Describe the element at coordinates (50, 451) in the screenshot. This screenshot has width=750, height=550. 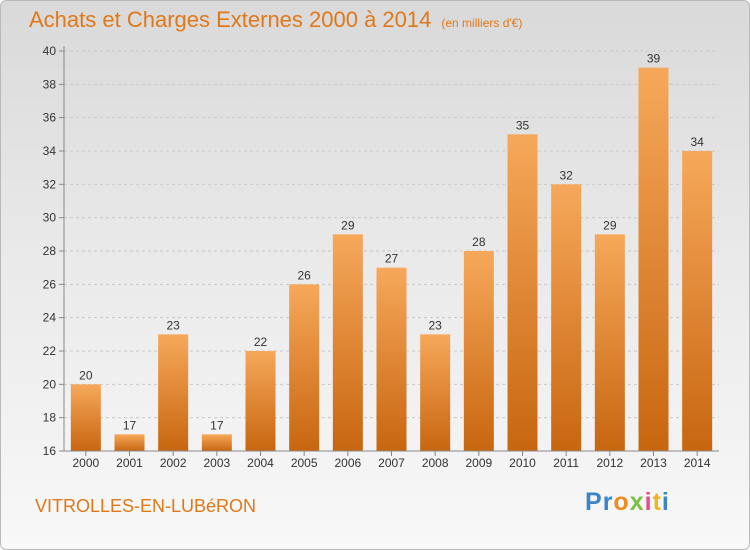
I see `y-tick-label: 16` at that location.